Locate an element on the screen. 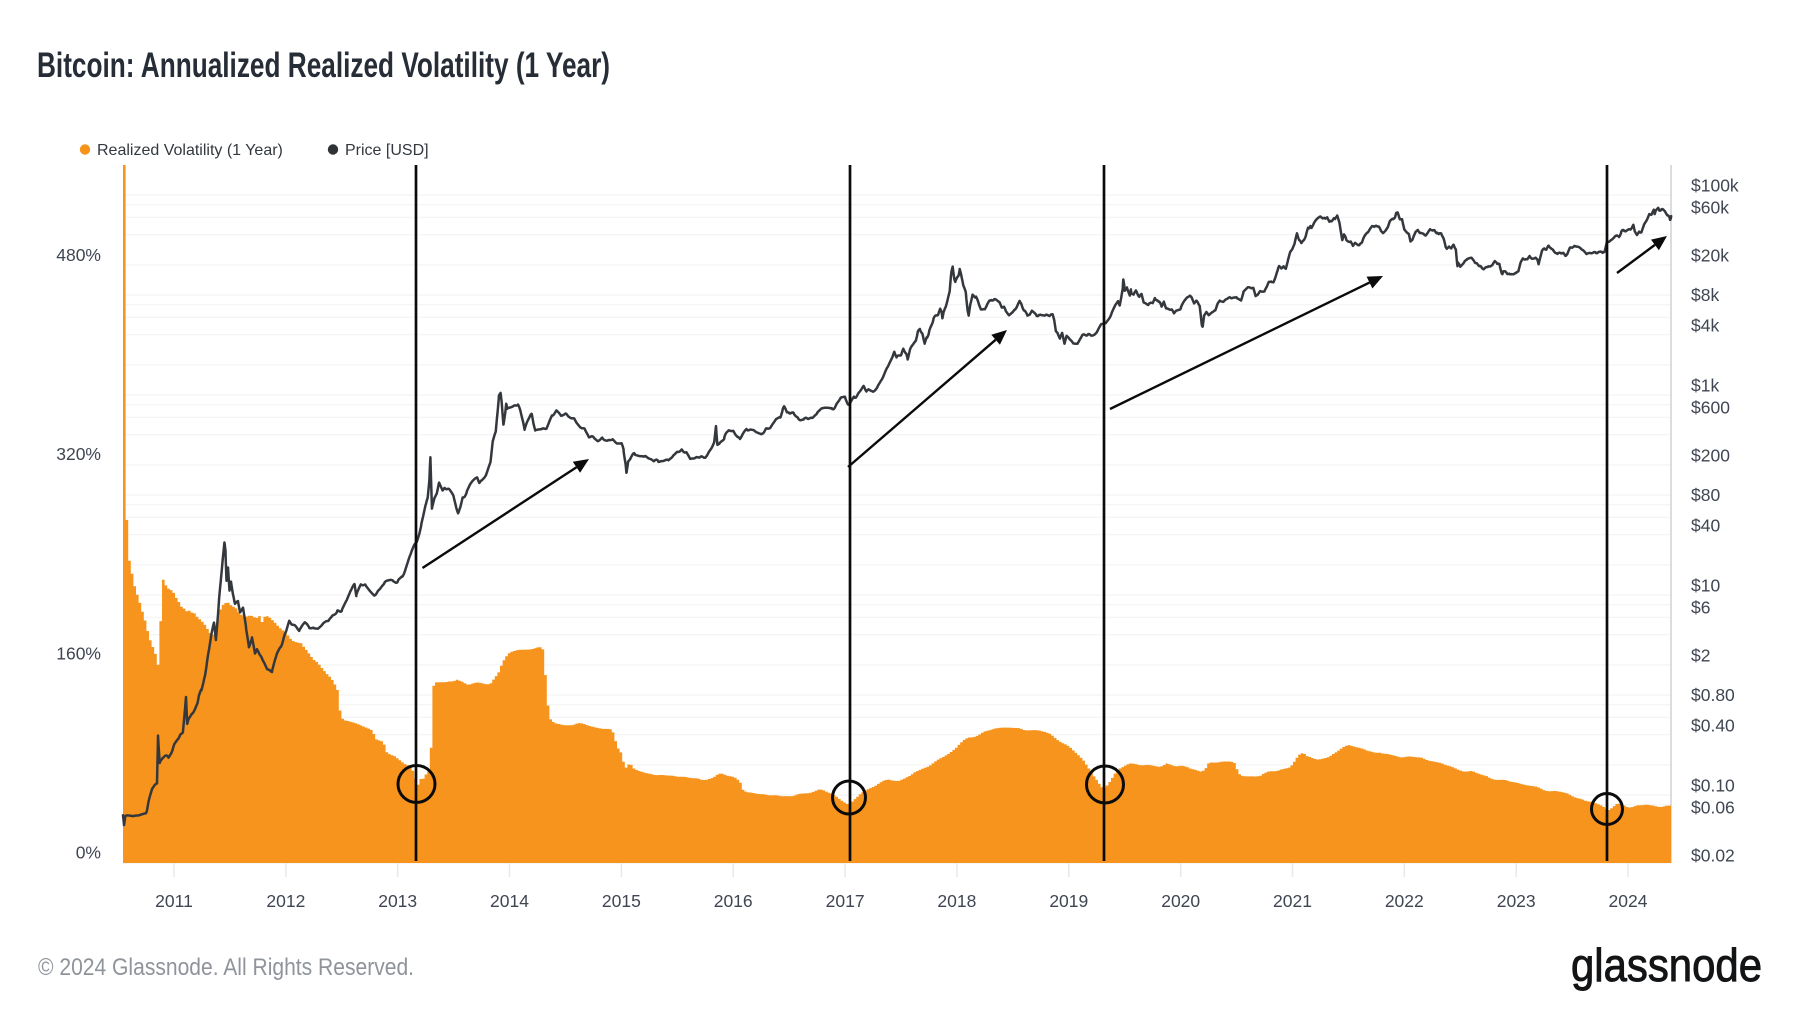 The height and width of the screenshot is (1013, 1800). svg-text: $40 is located at coordinates (1705, 525).